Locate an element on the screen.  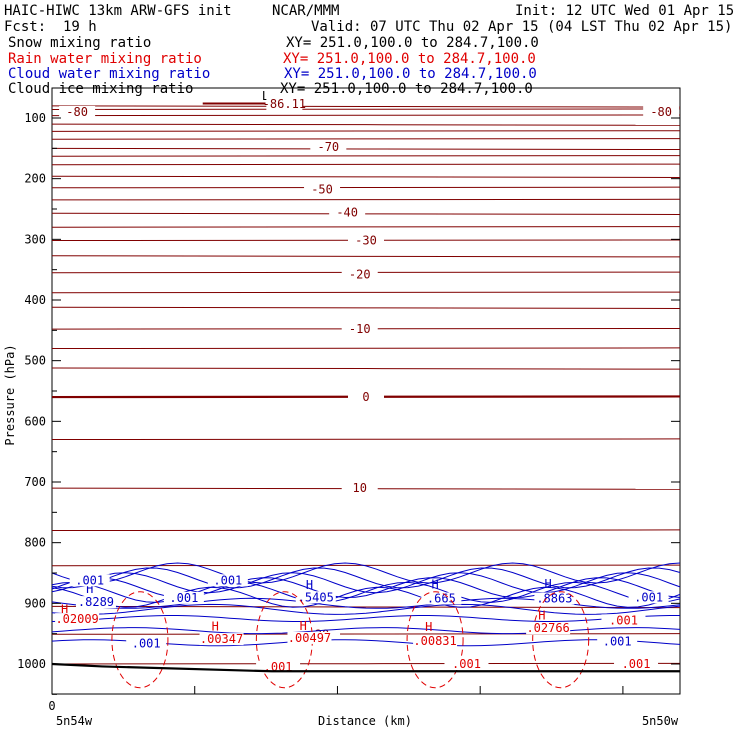
isotherm-label: -30 is located at coordinates (366, 241).